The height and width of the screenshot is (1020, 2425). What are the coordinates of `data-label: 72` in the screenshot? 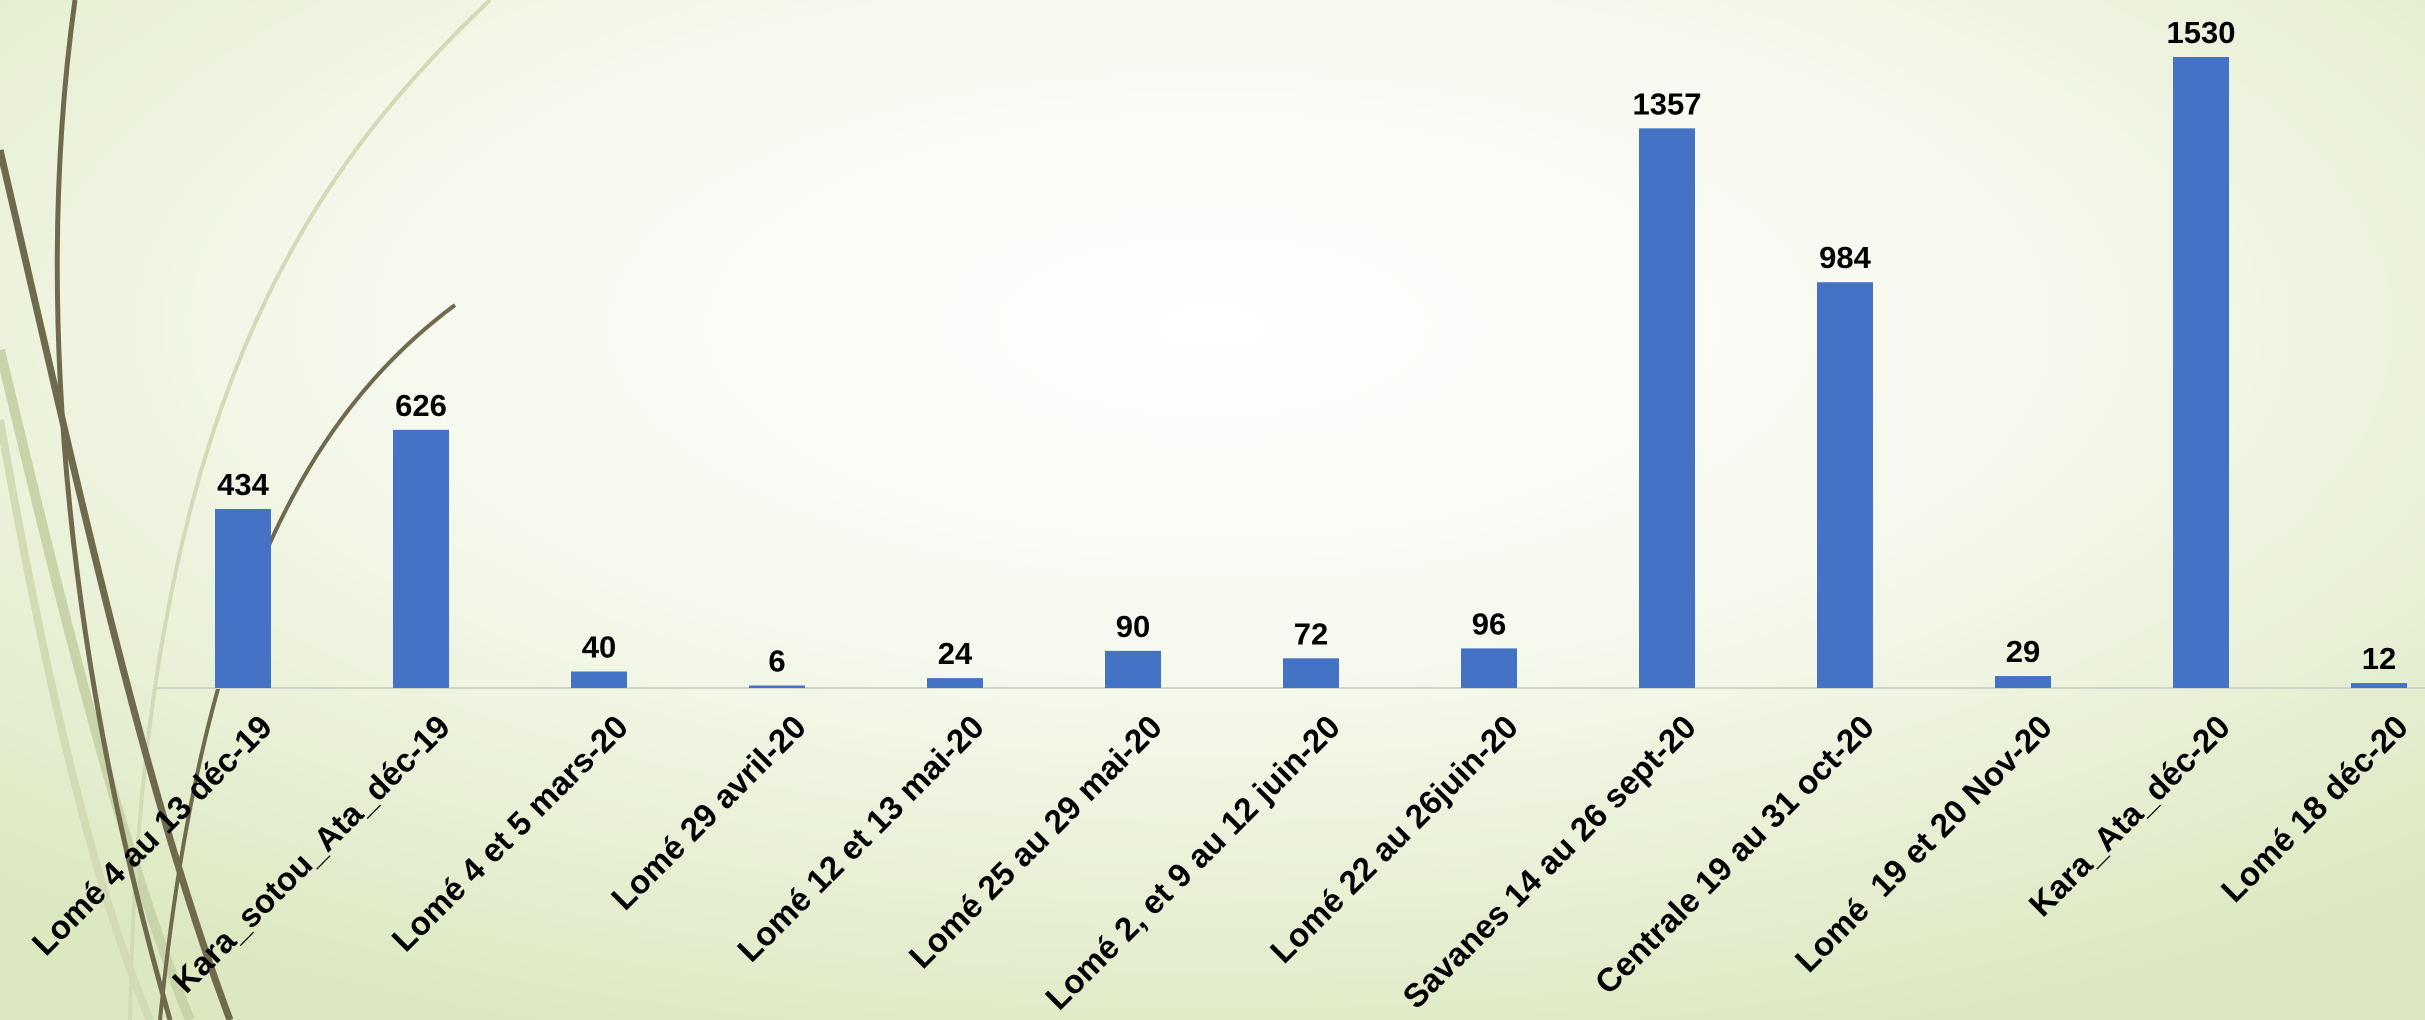 It's located at (1311, 633).